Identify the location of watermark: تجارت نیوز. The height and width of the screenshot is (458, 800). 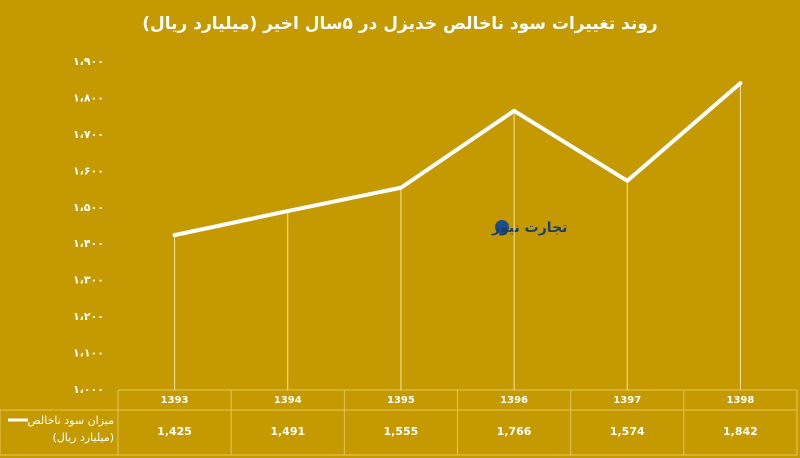
(529, 228).